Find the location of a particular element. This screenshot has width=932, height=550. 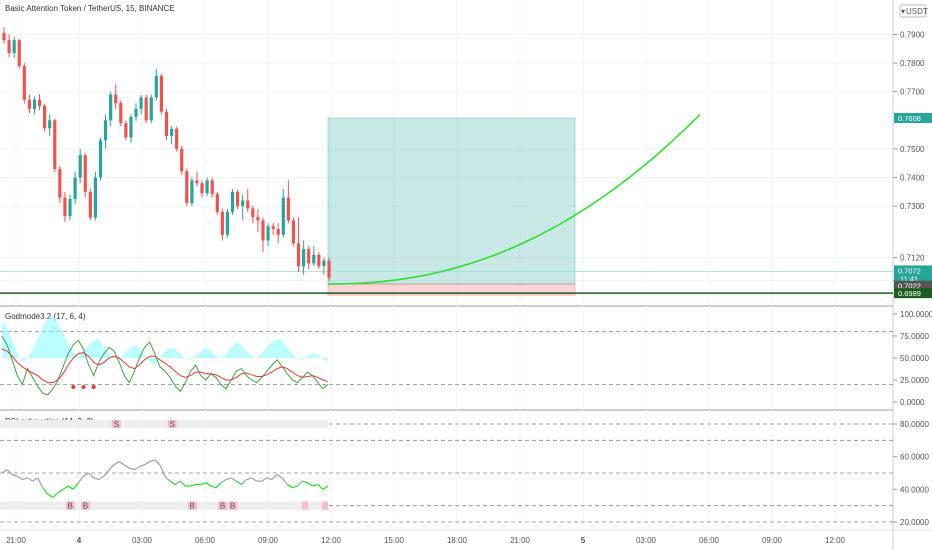

signal-dot is located at coordinates (73, 387).